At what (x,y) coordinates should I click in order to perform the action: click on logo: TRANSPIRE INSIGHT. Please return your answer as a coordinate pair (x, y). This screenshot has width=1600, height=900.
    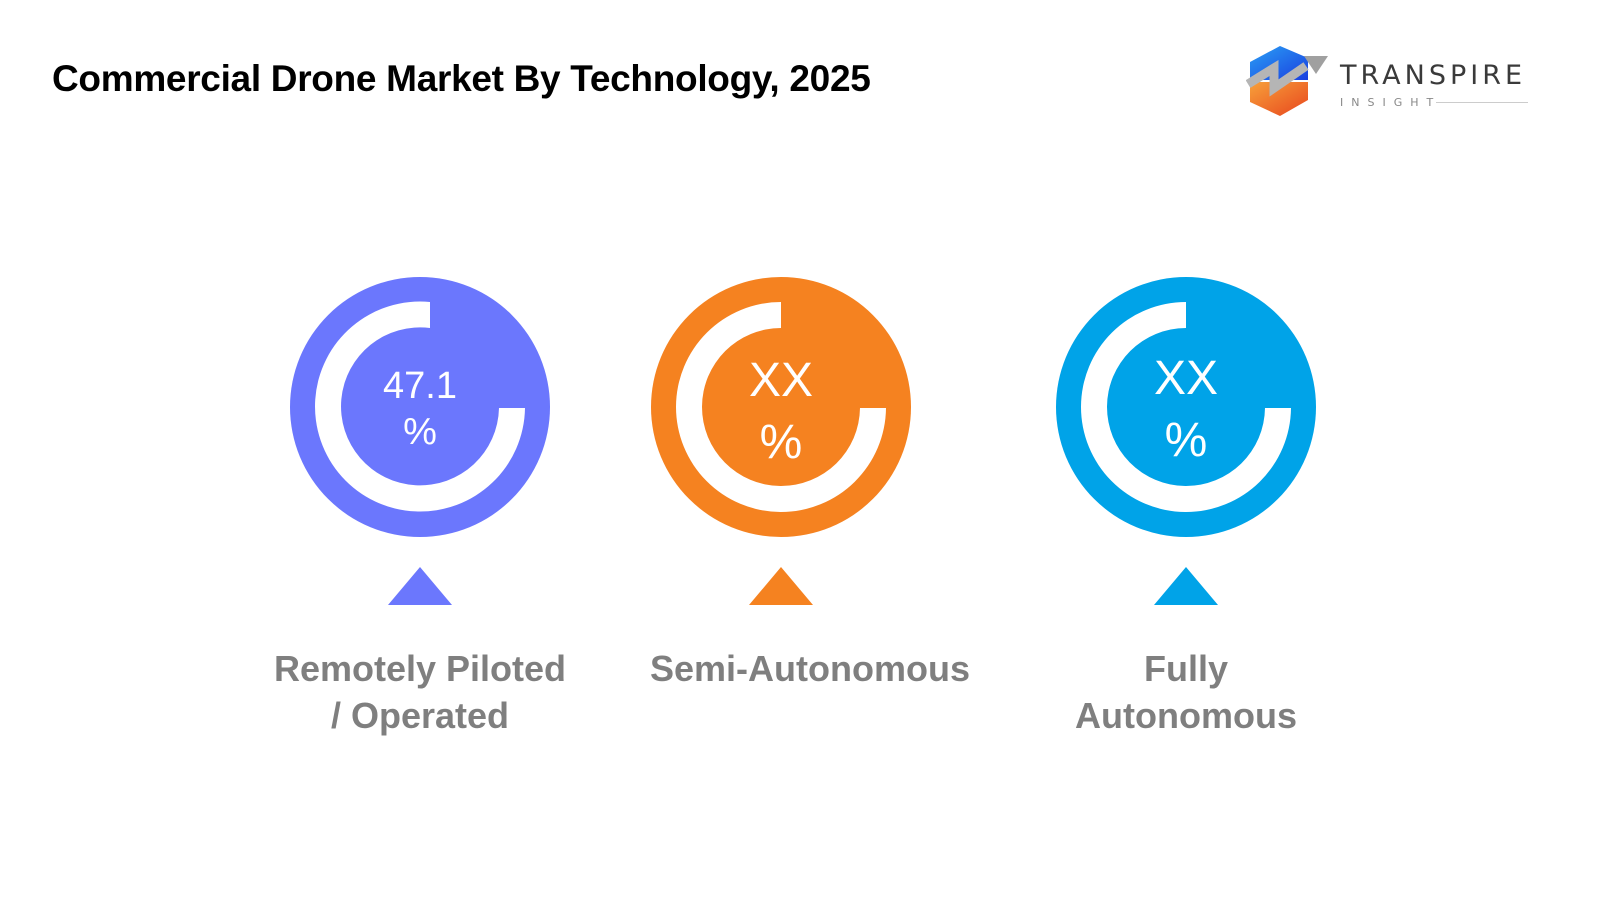
    Looking at the image, I should click on (1391, 81).